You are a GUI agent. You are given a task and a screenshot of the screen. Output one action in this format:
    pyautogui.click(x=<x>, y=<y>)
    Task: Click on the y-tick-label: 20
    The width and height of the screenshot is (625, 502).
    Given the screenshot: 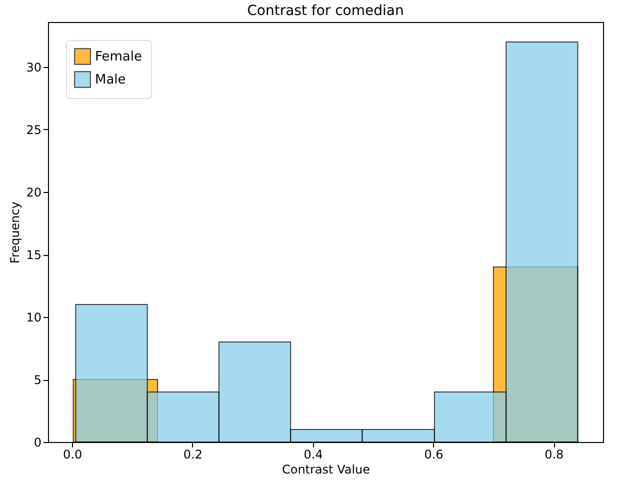 What is the action you would take?
    pyautogui.click(x=34, y=193)
    